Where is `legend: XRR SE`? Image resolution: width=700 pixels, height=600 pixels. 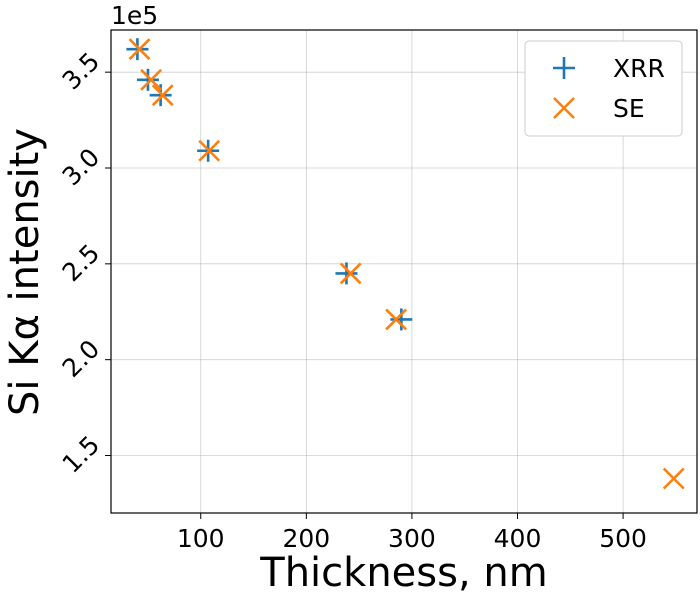
legend: XRR SE is located at coordinates (603, 88).